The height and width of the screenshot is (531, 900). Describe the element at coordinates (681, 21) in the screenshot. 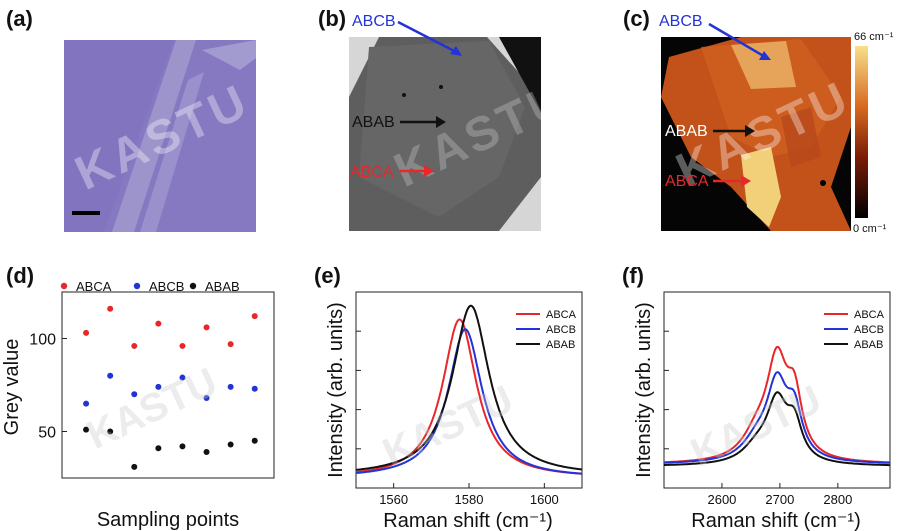

I see `label-abcb-c: ABCB` at that location.